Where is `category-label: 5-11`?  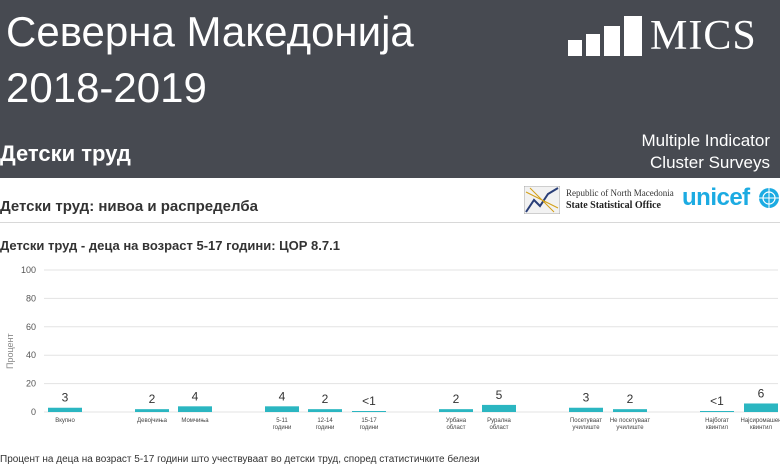 category-label: 5-11 is located at coordinates (282, 421).